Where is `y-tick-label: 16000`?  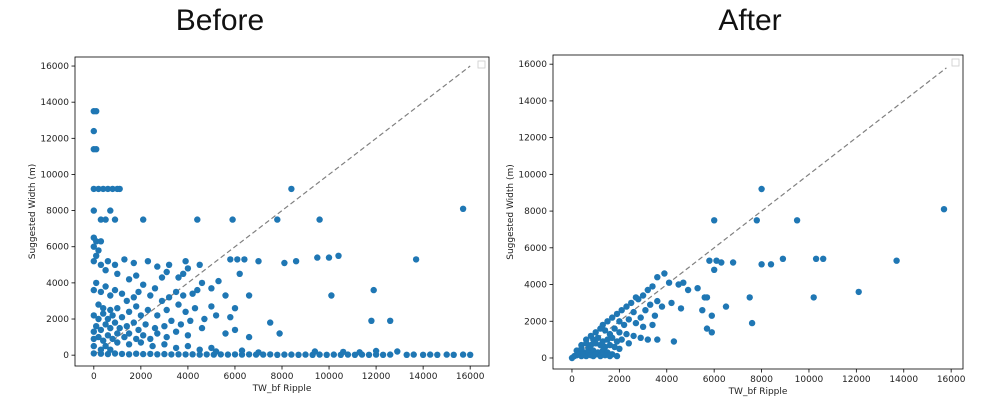
y-tick-label: 16000 is located at coordinates (54, 67).